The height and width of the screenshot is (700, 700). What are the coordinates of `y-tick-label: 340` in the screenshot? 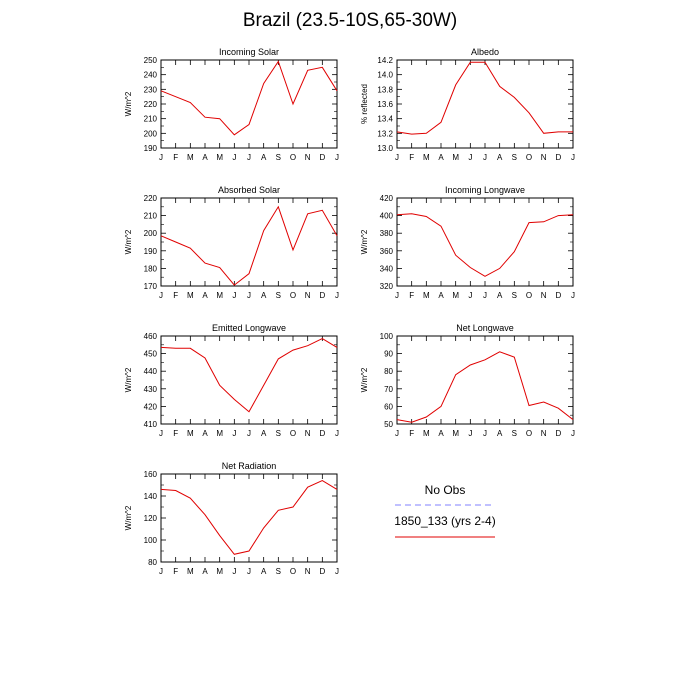 It's located at (387, 268).